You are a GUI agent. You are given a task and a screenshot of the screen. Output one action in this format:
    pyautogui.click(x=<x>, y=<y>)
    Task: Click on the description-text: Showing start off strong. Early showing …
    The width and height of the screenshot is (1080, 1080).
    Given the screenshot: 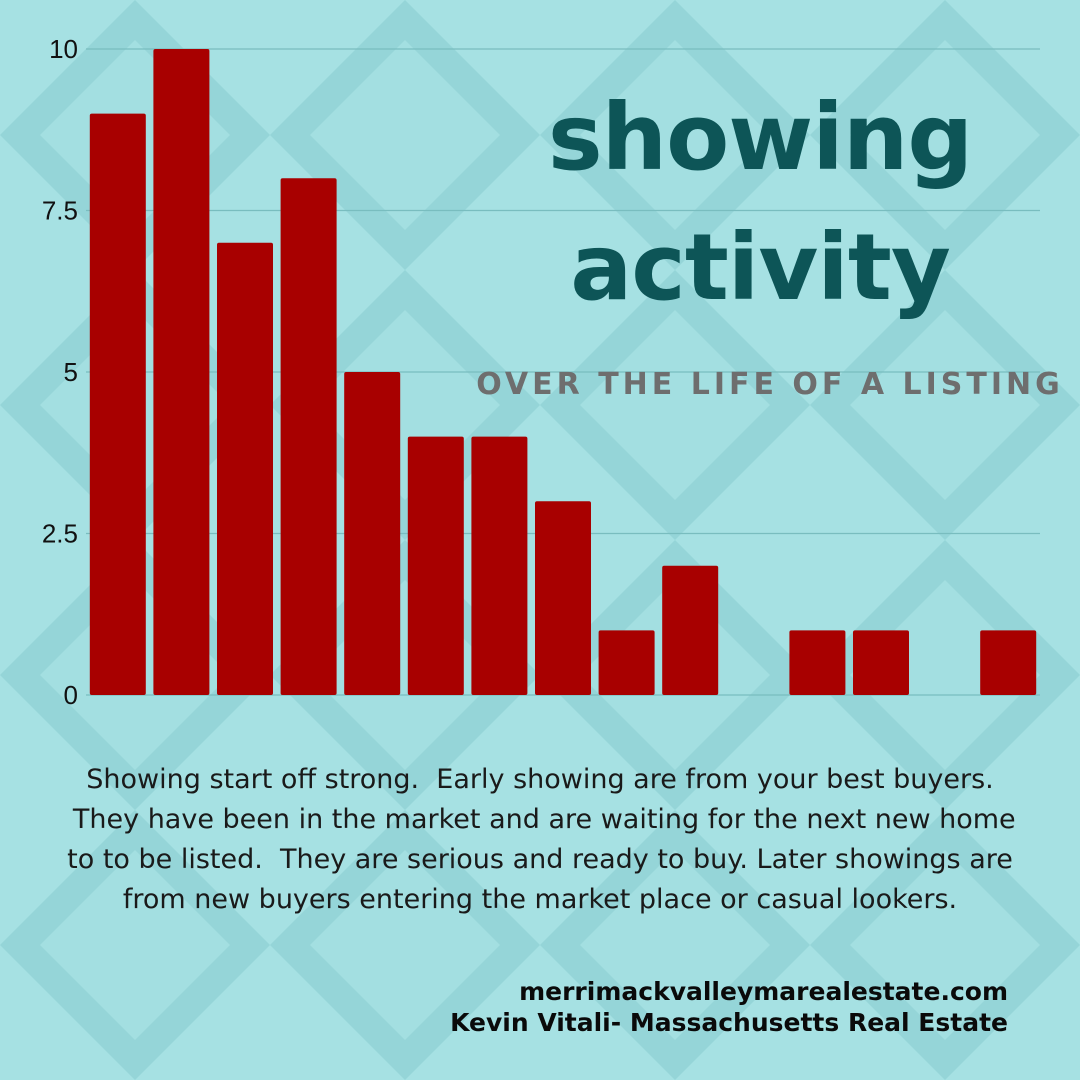 What is the action you would take?
    pyautogui.click(x=540, y=840)
    